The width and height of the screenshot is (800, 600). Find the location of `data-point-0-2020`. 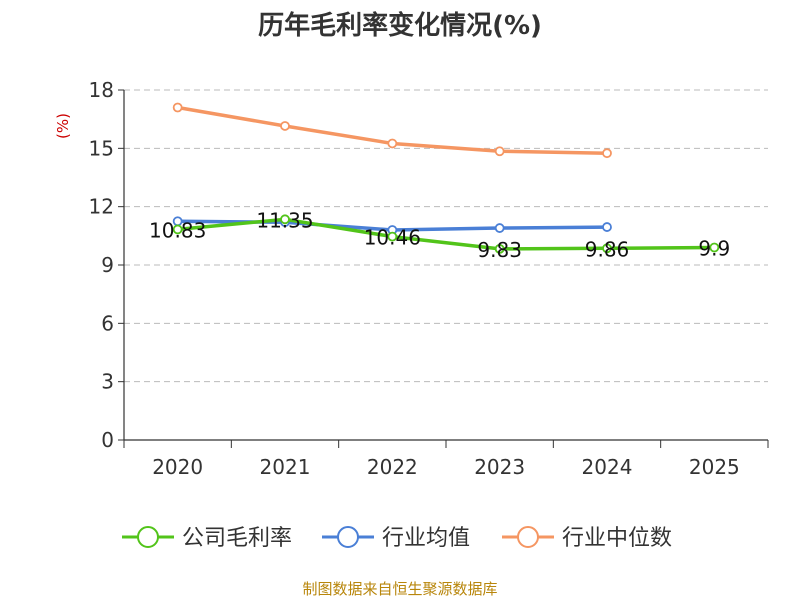

data-point-0-2020 is located at coordinates (177, 229).